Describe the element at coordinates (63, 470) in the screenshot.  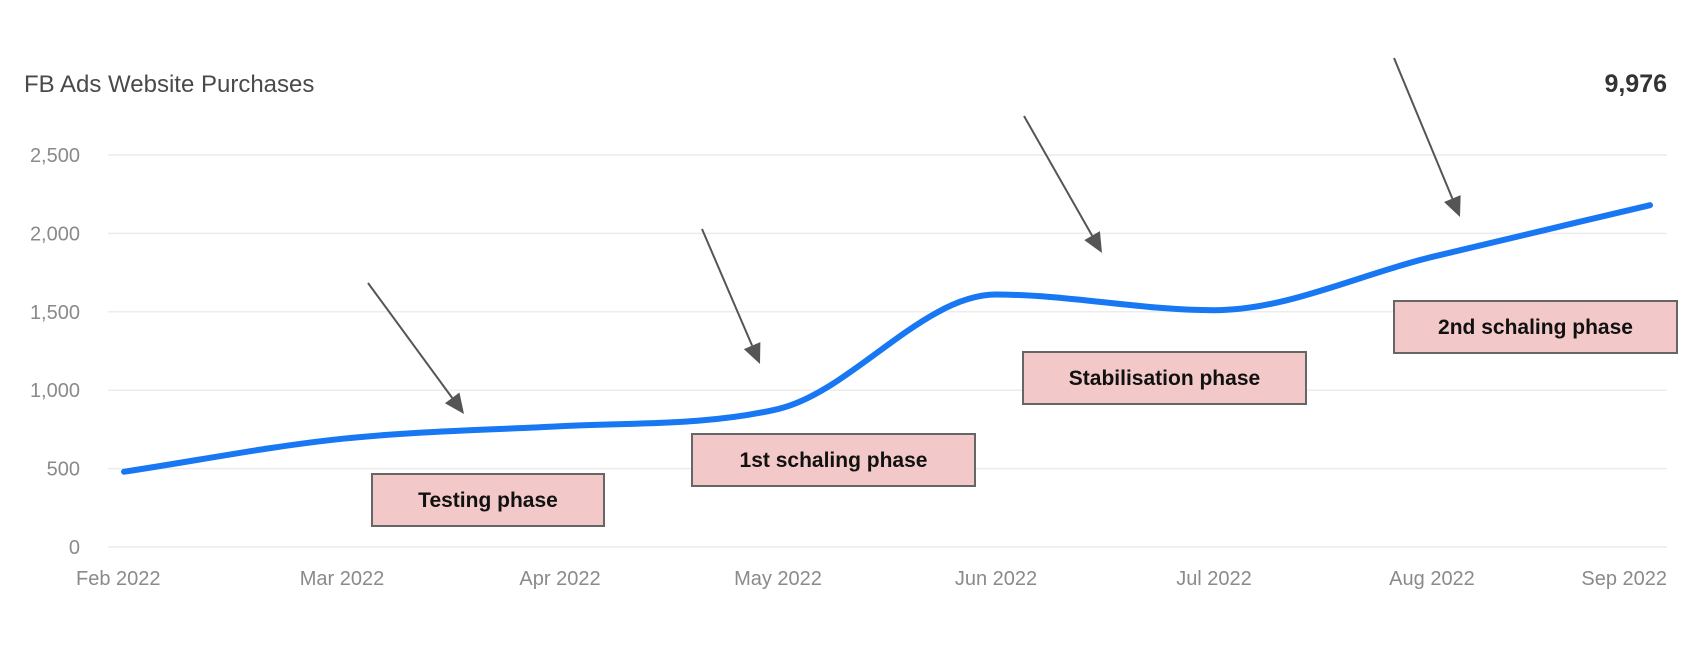
I see `y-tick-label: 500` at that location.